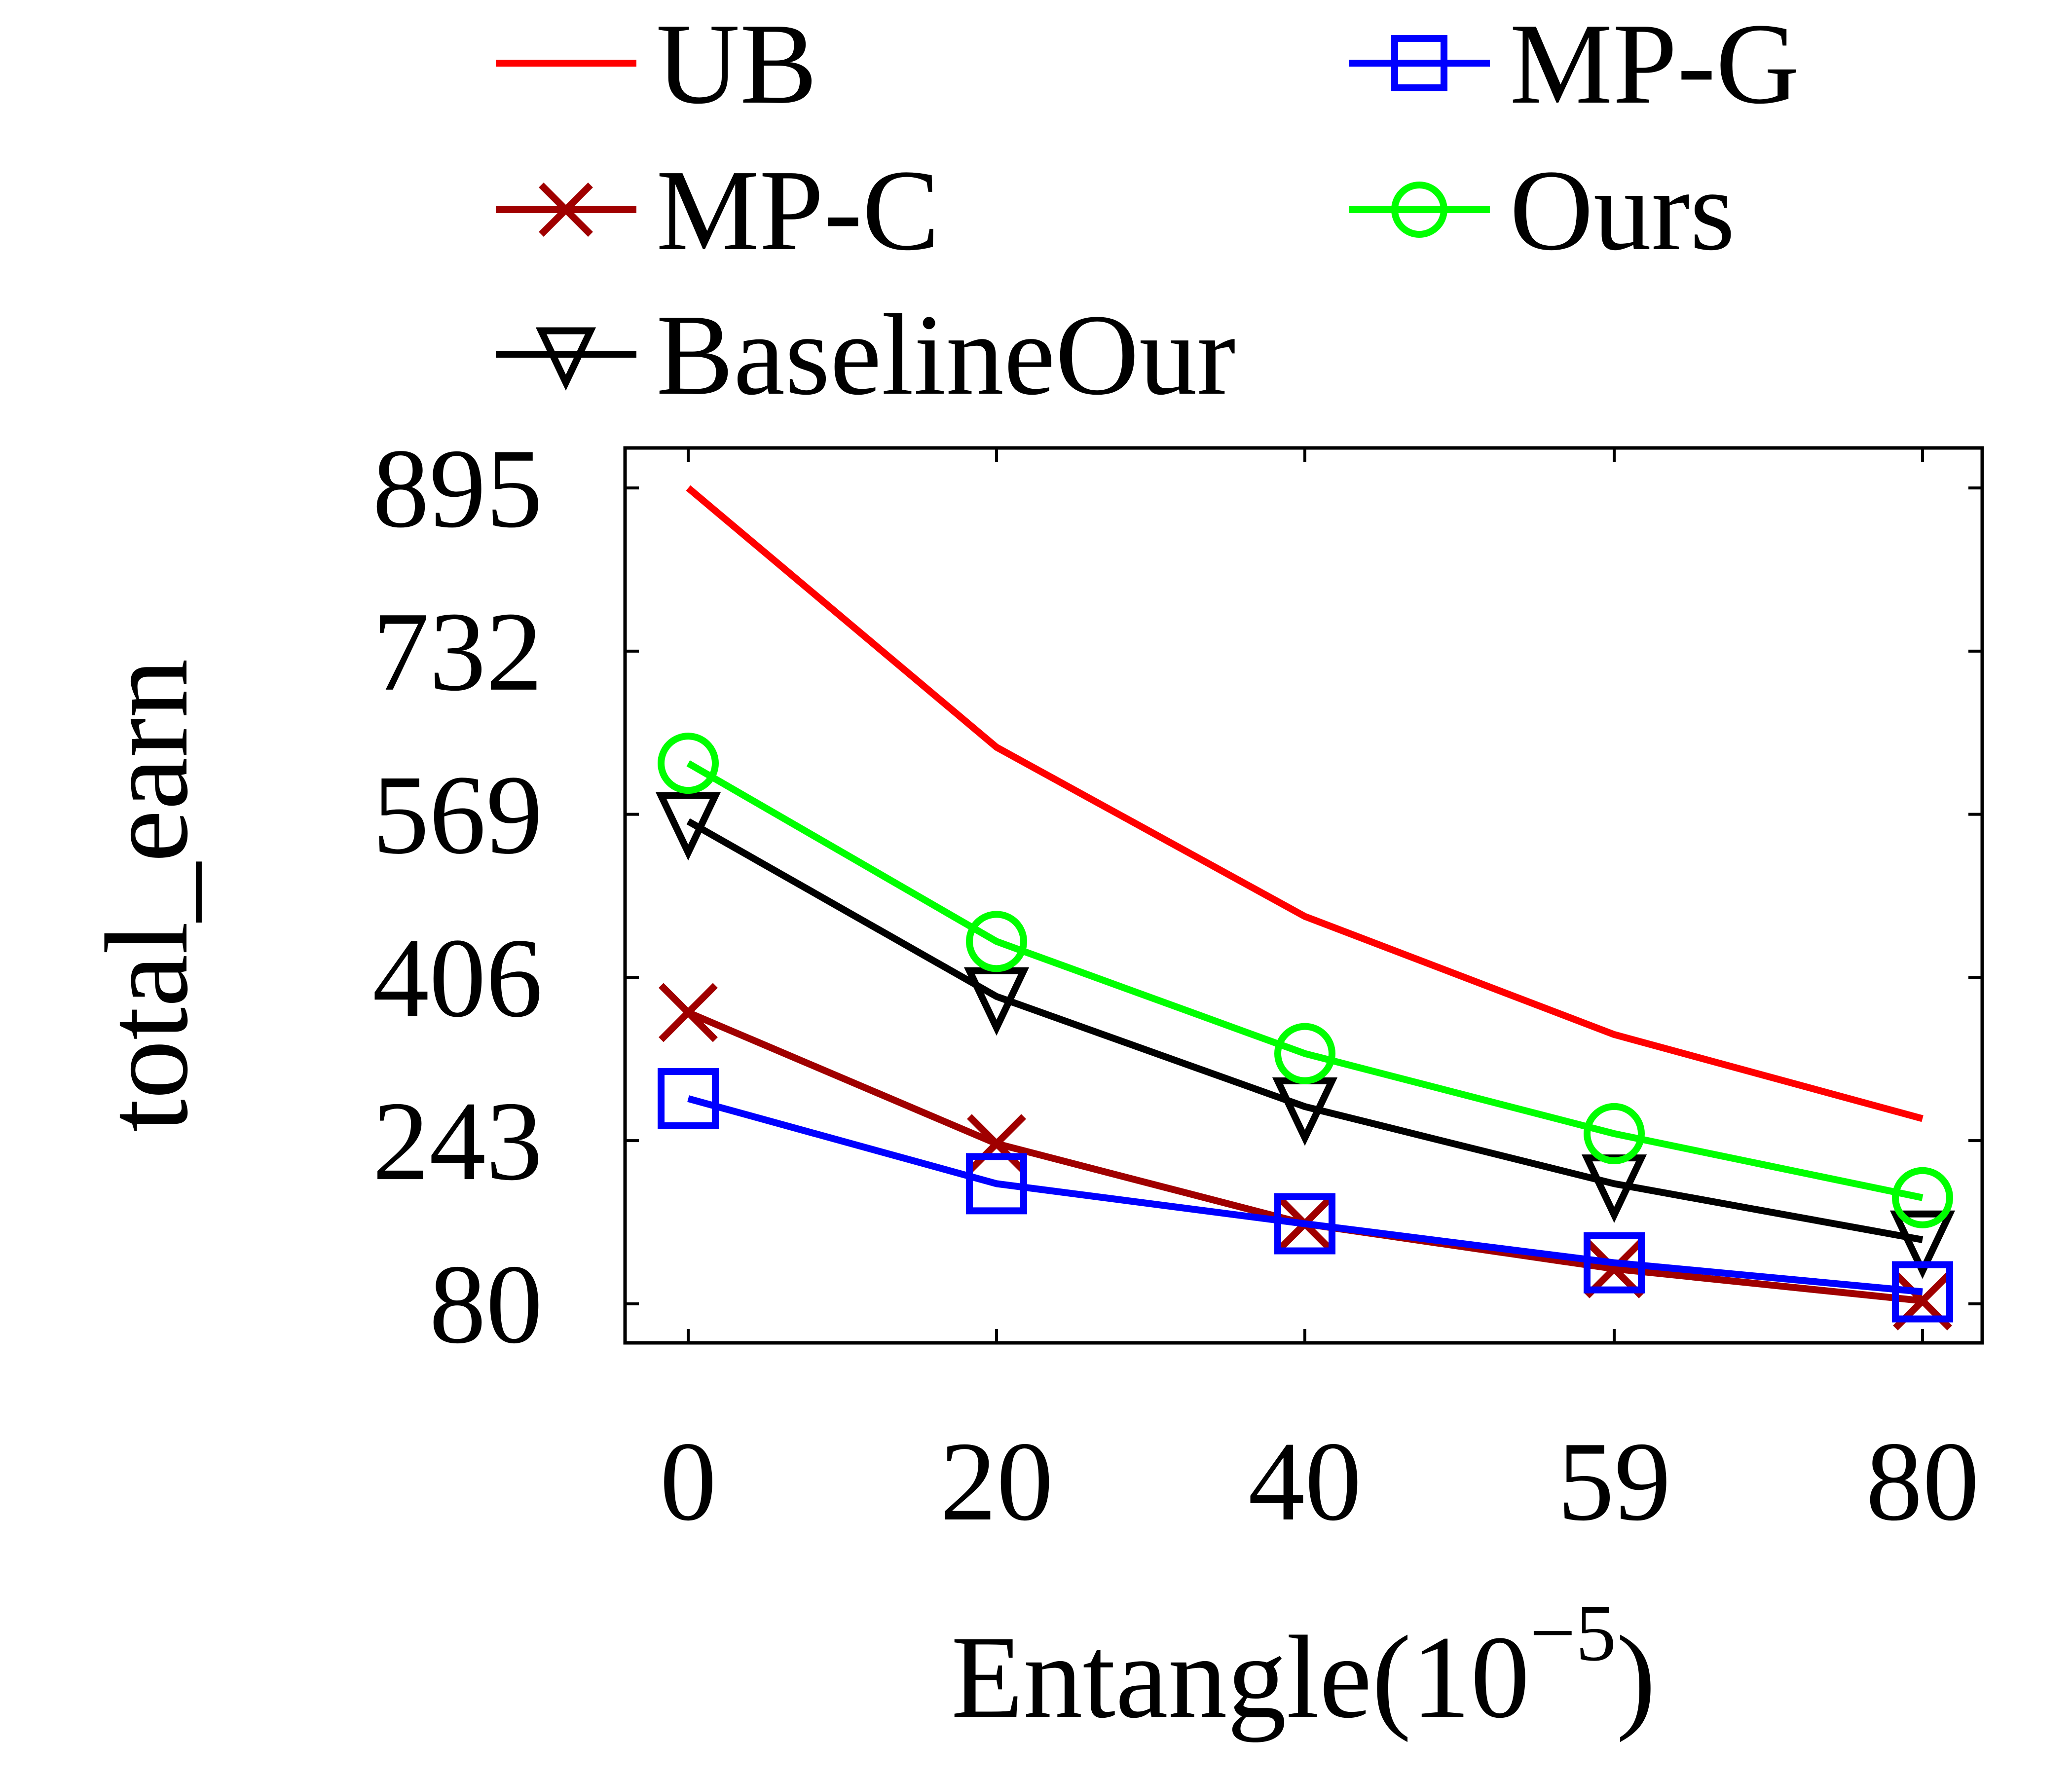 This screenshot has width=2072, height=1776. What do you see at coordinates (457, 978) in the screenshot?
I see `y-tick-label-2: 406` at bounding box center [457, 978].